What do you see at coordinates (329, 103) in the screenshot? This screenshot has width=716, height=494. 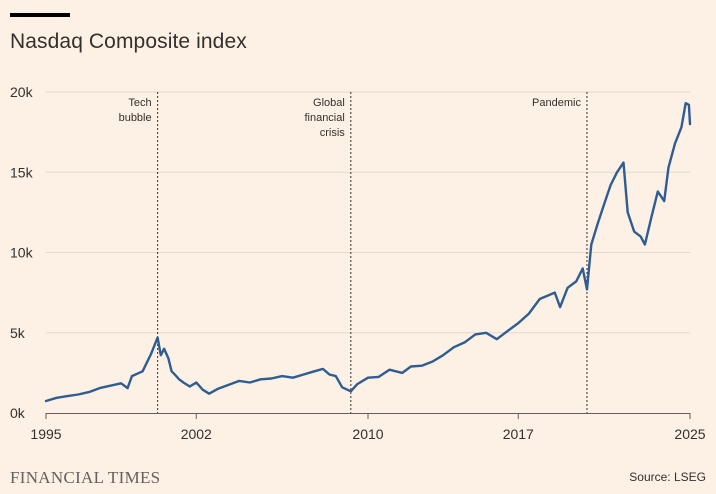 I see `event-label: Global` at bounding box center [329, 103].